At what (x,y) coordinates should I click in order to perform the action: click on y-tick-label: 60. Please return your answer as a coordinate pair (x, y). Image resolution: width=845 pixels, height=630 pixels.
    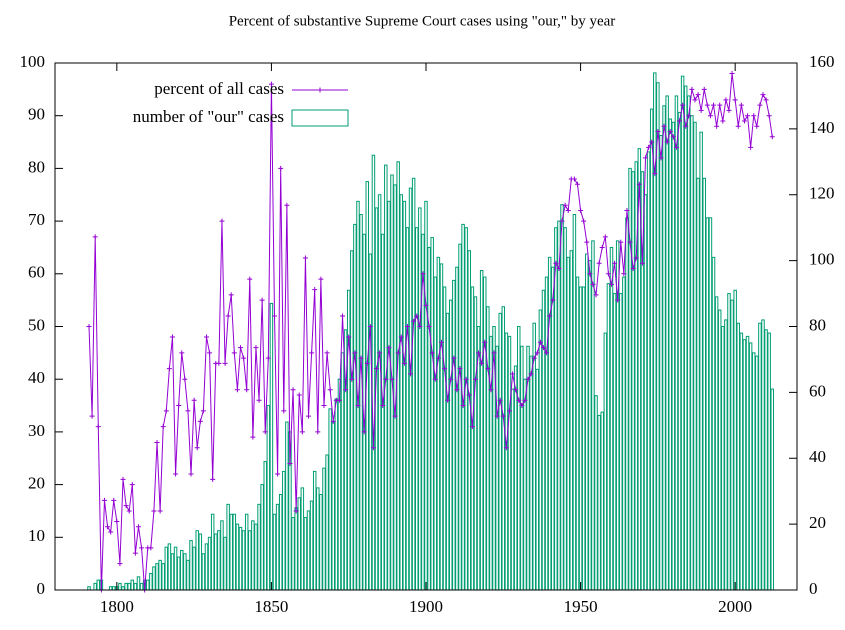
    Looking at the image, I should click on (36, 272).